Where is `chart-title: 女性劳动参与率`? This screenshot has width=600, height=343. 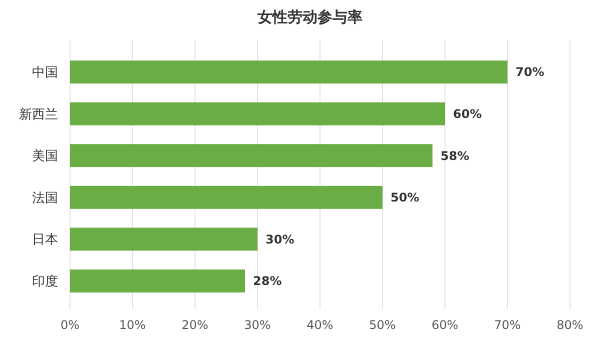 chart-title: 女性劳动参与率 is located at coordinates (309, 17).